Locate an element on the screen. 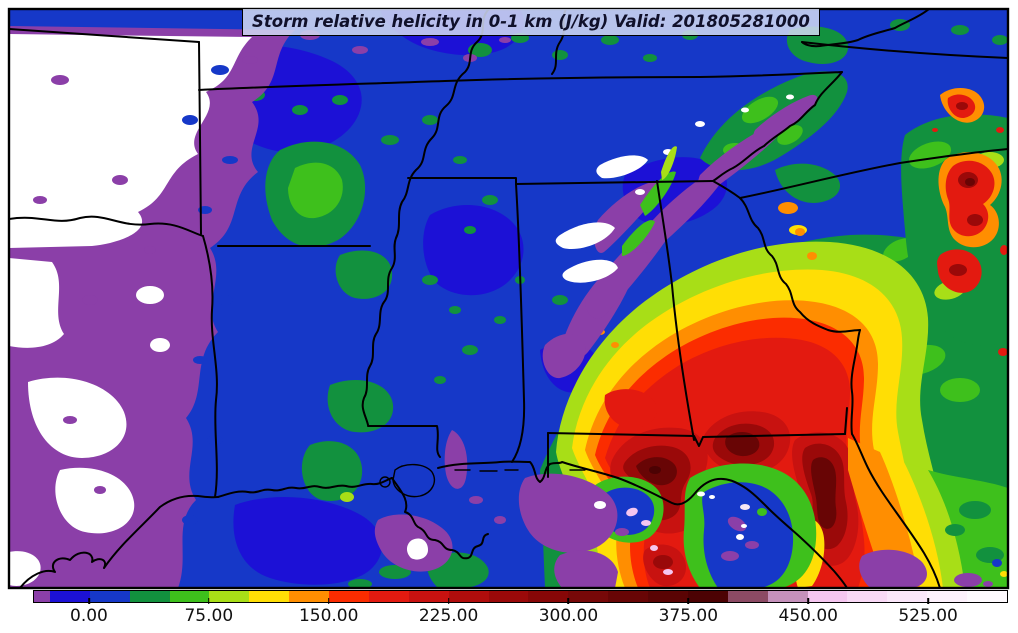  colorbar-tick-label: 150.00 is located at coordinates (328, 616).